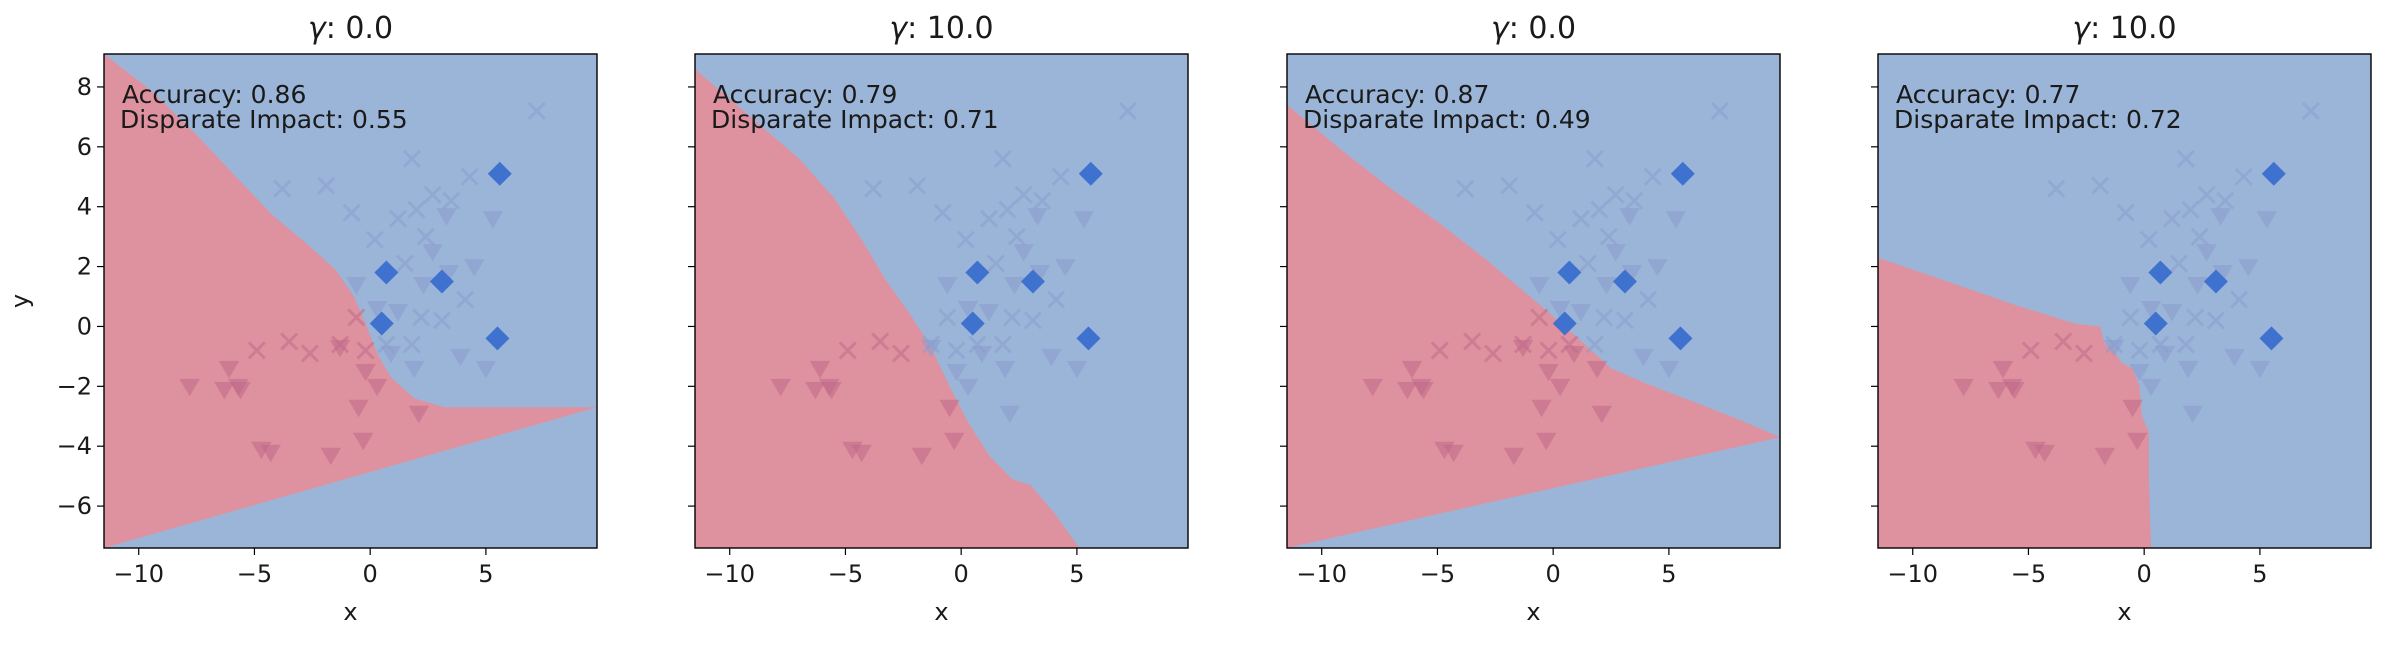 Image resolution: width=2382 pixels, height=654 pixels. I want to click on title-value: : 10.0, so click(2133, 28).